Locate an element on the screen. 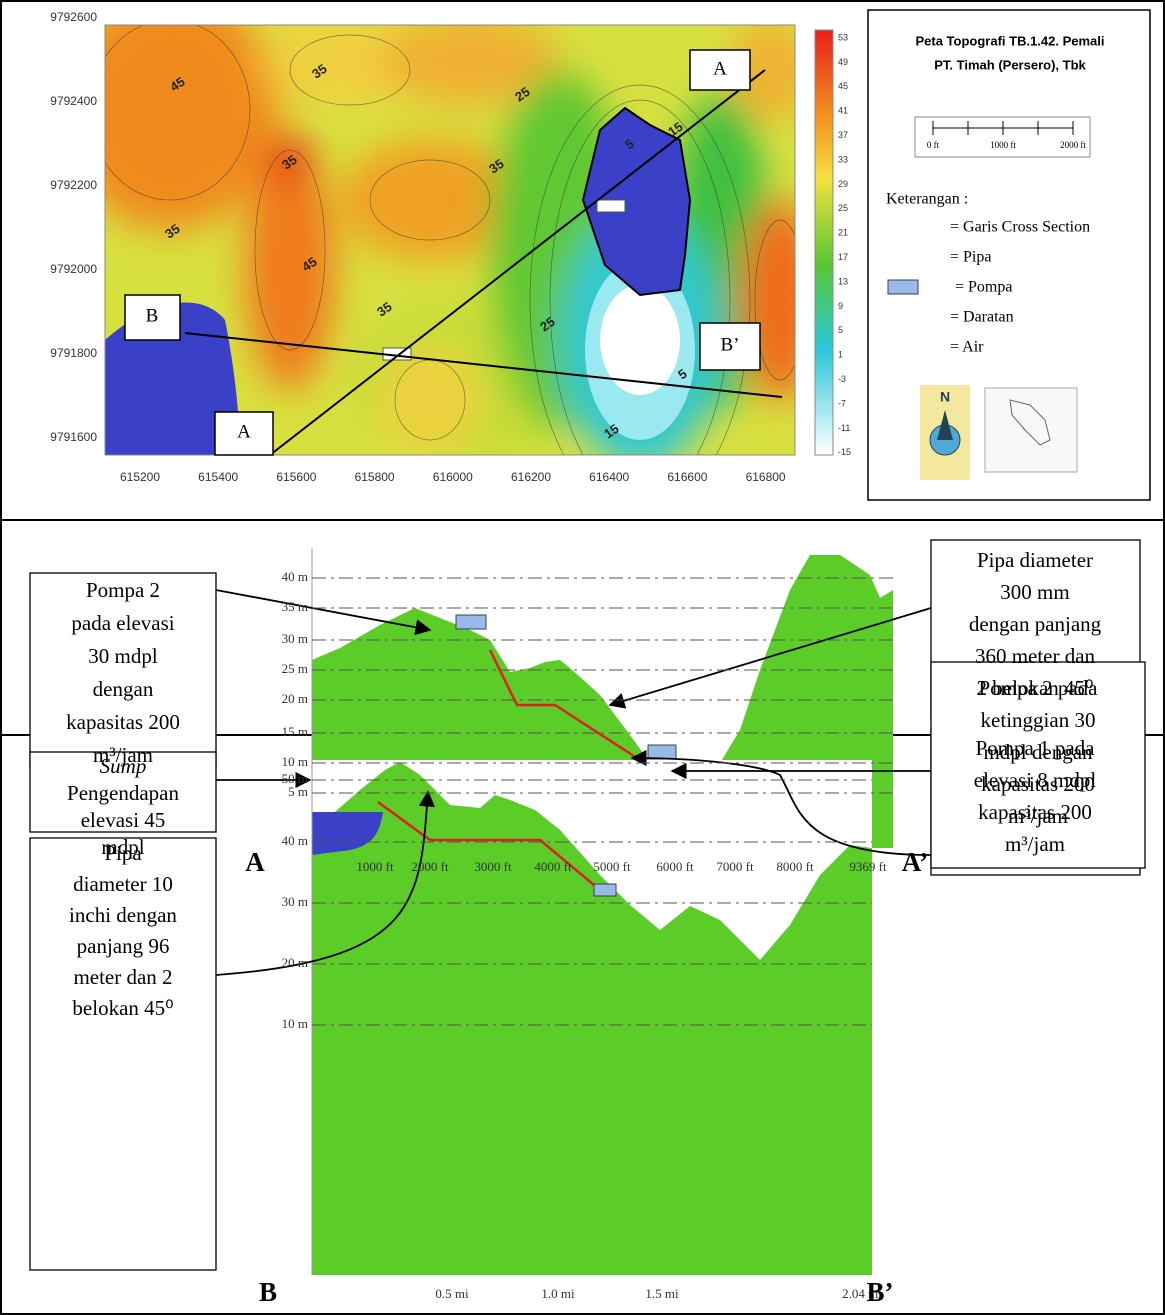 This screenshot has height=1315, width=1165. inset-island is located at coordinates (1030, 422).